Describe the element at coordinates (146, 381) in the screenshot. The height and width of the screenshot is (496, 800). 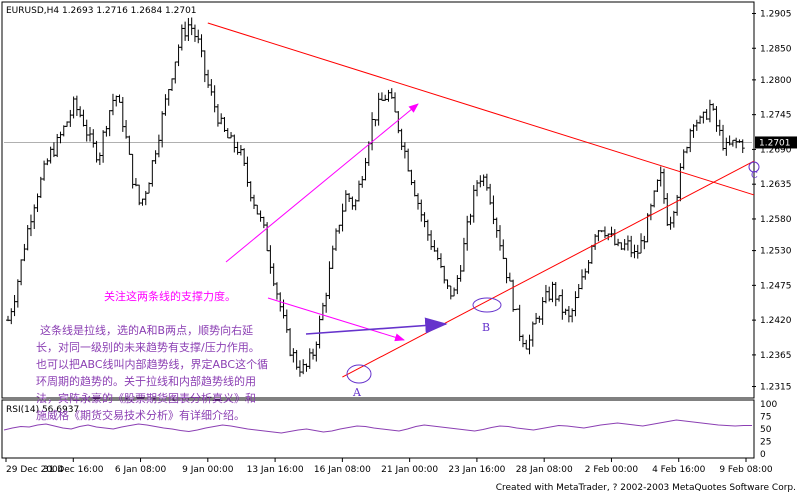
I see `annotation-line: 环周期的趋势的。关于拉线和内部趋势线的用` at that location.